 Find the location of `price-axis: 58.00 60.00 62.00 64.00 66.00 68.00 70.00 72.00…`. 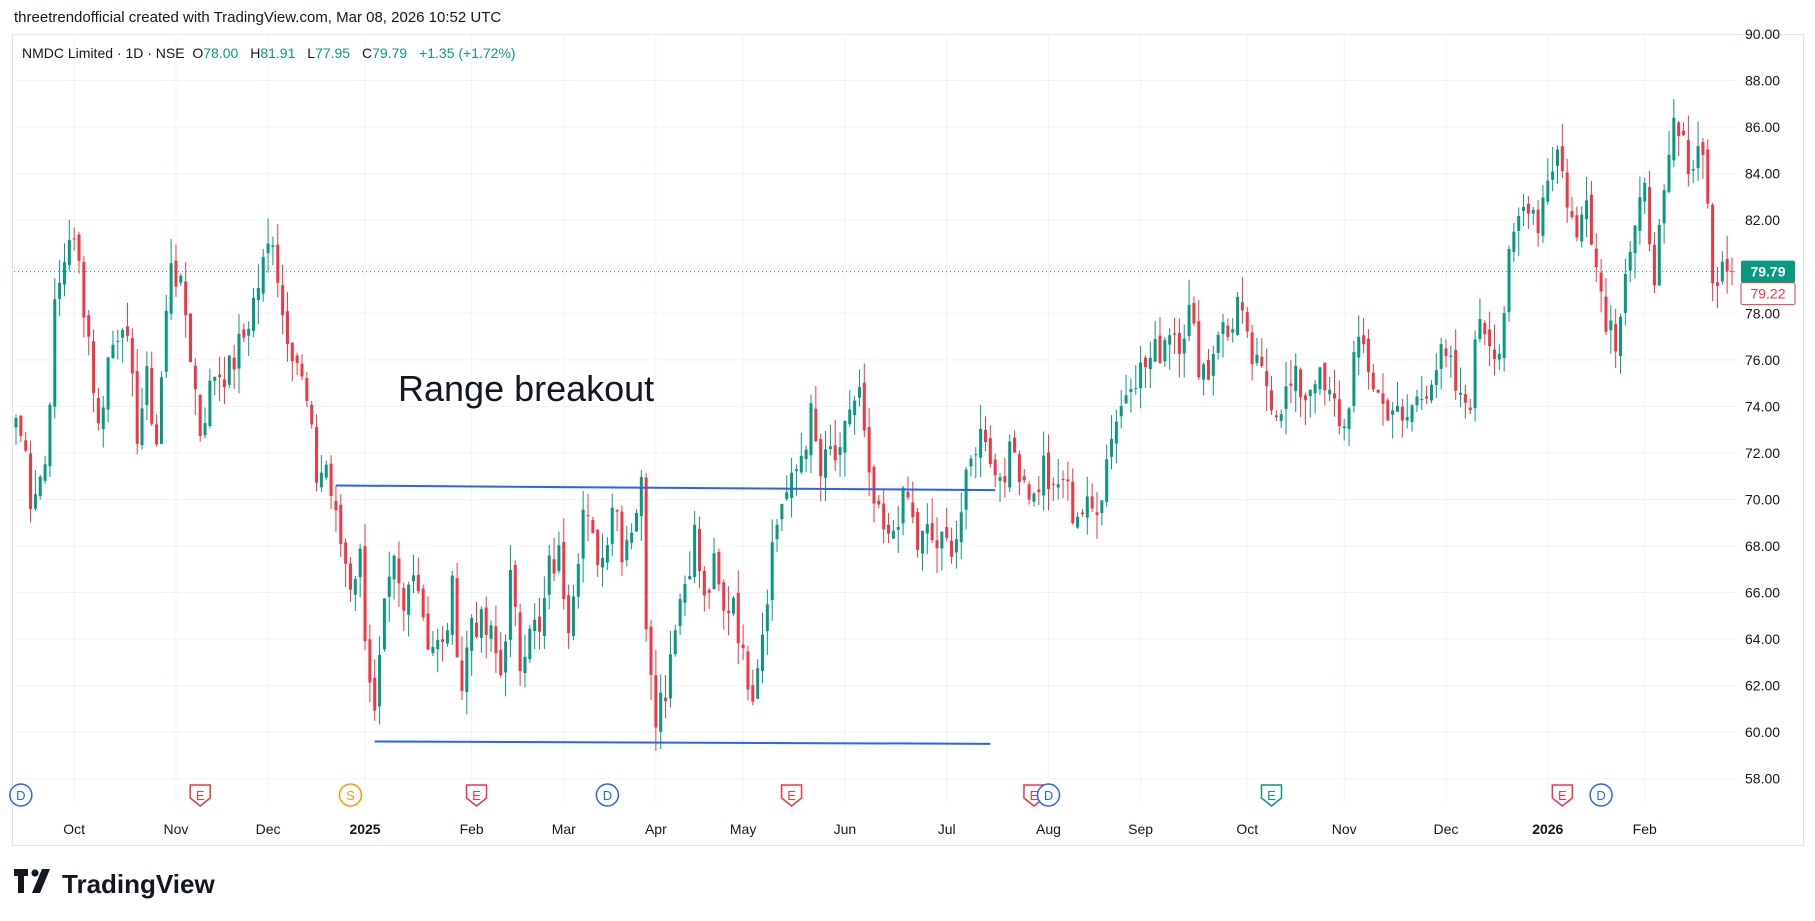

price-axis: 58.00 60.00 62.00 64.00 66.00 68.00 70.00 72.00… is located at coordinates (1762, 406).